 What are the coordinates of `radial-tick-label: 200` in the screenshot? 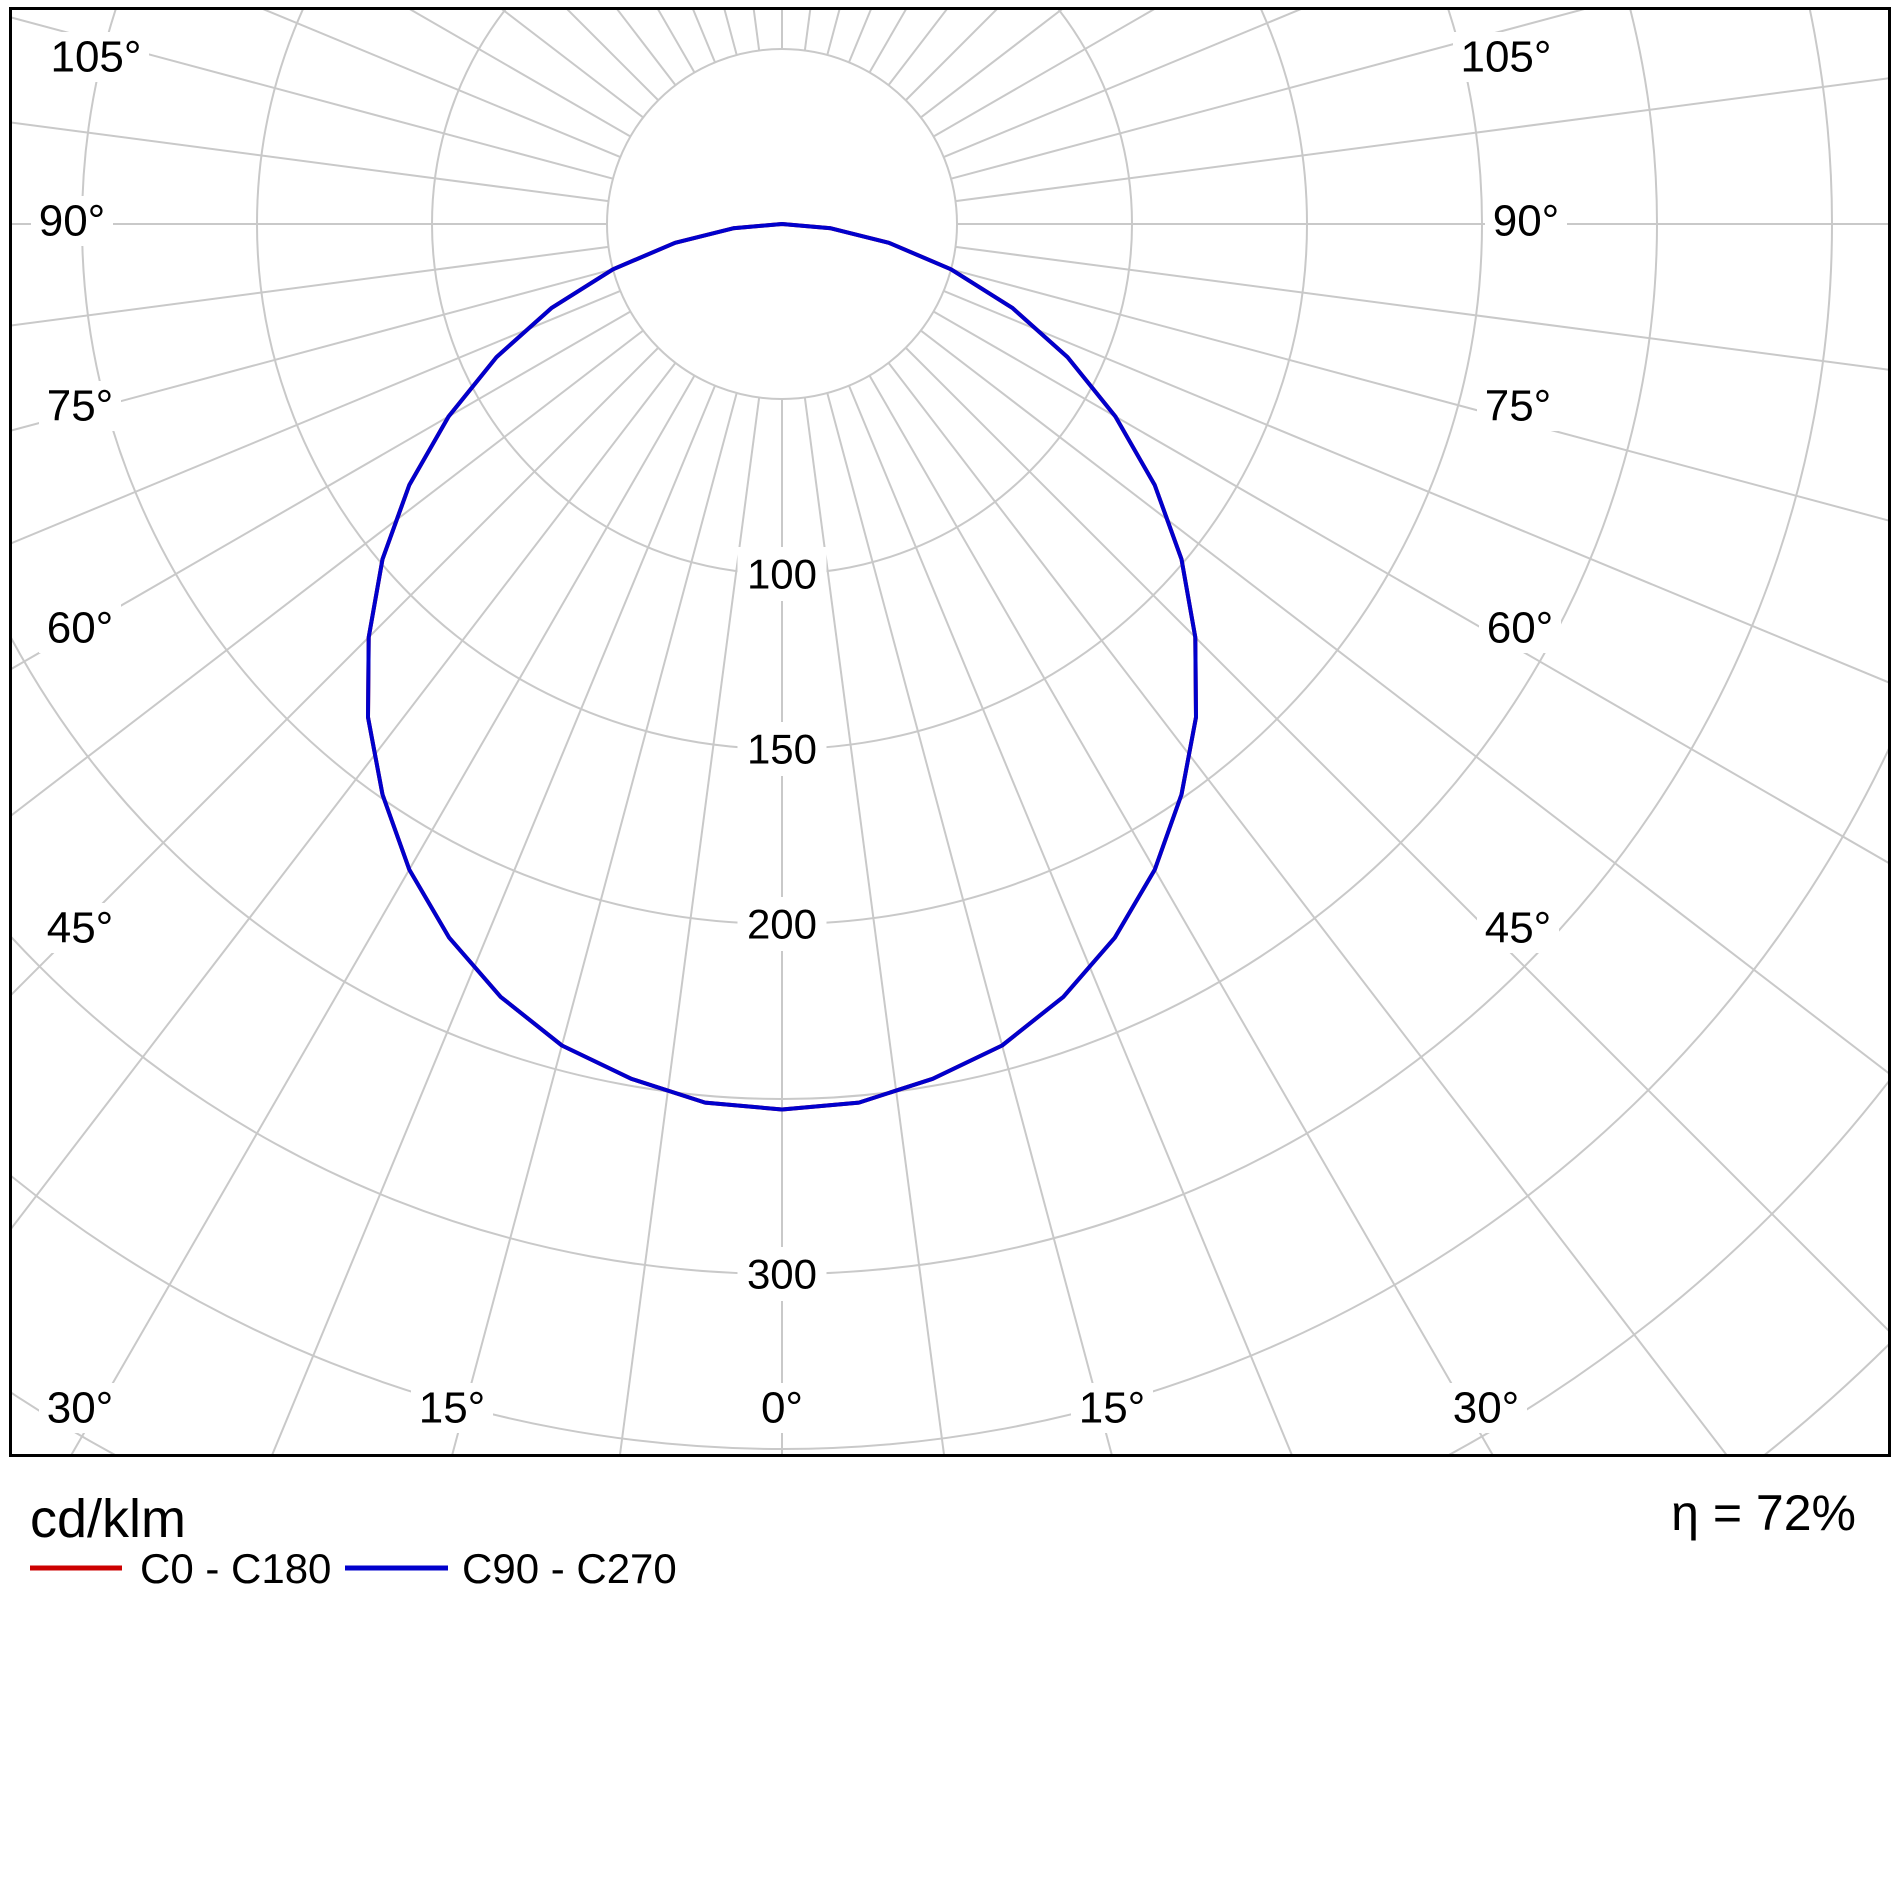 It's located at (782, 924).